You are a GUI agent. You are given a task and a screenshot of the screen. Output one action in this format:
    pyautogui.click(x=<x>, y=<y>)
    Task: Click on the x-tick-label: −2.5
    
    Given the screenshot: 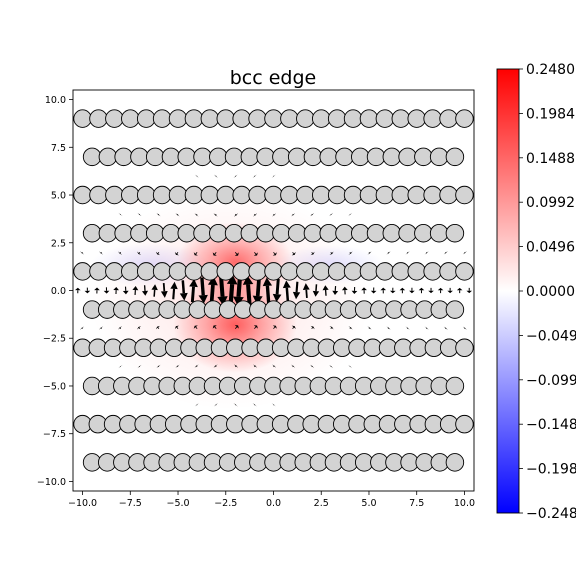 What is the action you would take?
    pyautogui.click(x=225, y=503)
    